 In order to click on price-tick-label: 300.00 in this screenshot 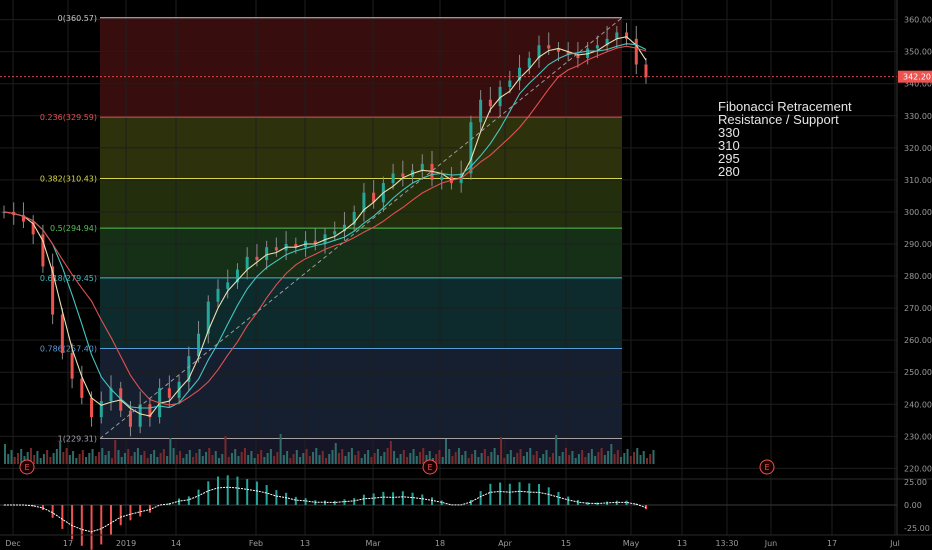, I will do `click(918, 212)`.